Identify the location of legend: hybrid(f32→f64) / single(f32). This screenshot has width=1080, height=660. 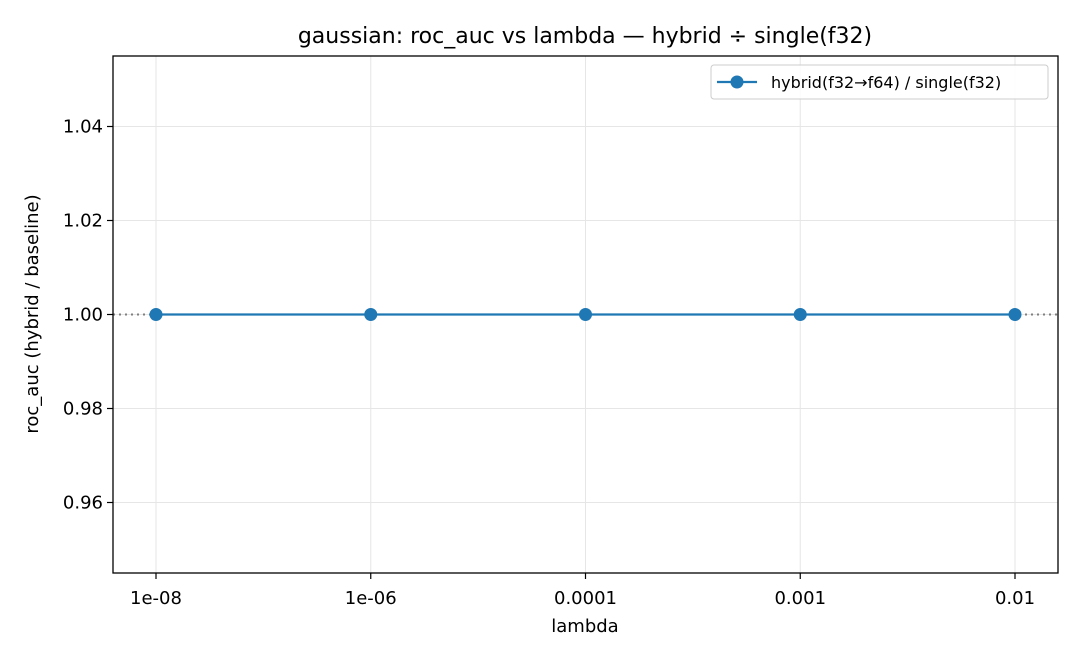
(879, 82).